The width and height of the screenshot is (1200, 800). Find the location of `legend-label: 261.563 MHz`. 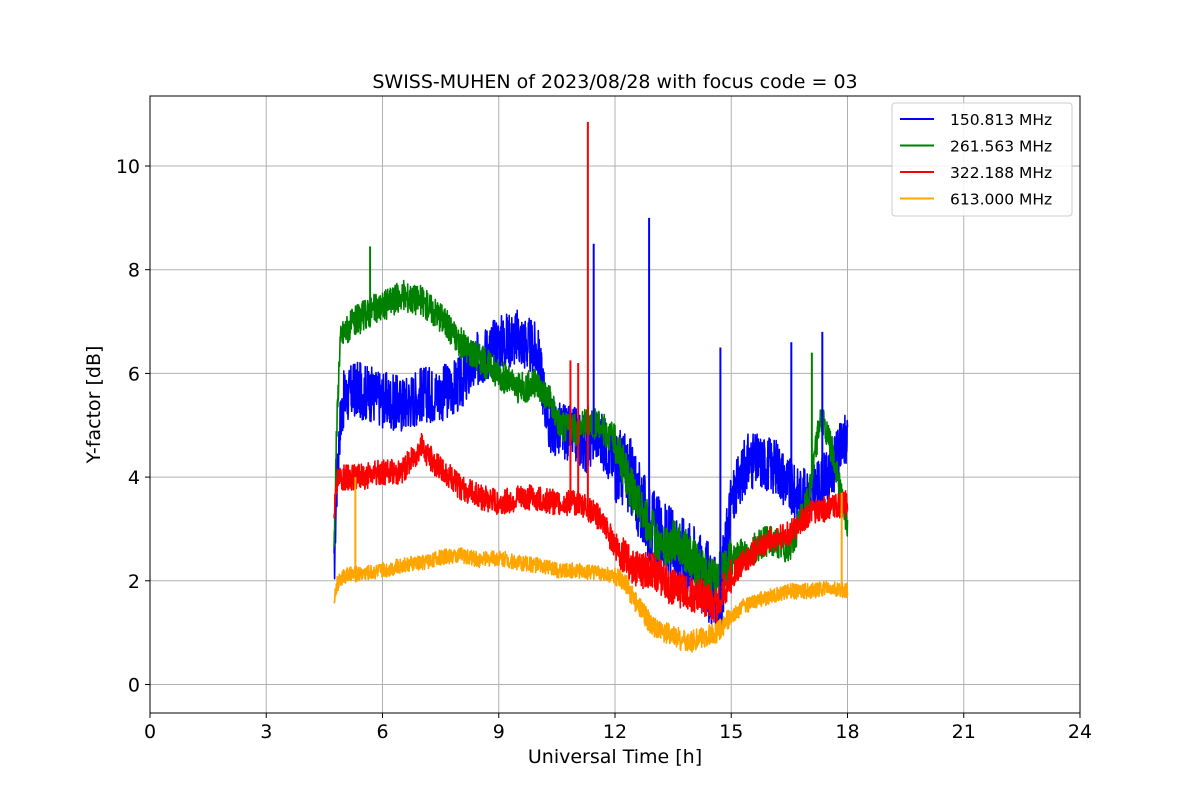

legend-label: 261.563 MHz is located at coordinates (1001, 147).